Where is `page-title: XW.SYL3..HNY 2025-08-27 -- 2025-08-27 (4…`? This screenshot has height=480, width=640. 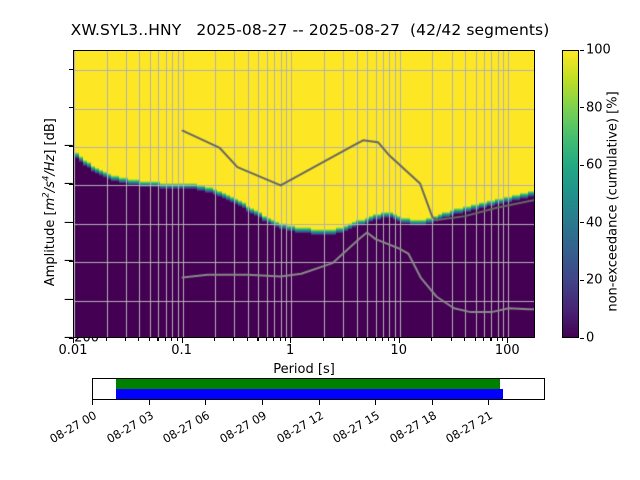 page-title: XW.SYL3..HNY 2025-08-27 -- 2025-08-27 (4… is located at coordinates (310, 30).